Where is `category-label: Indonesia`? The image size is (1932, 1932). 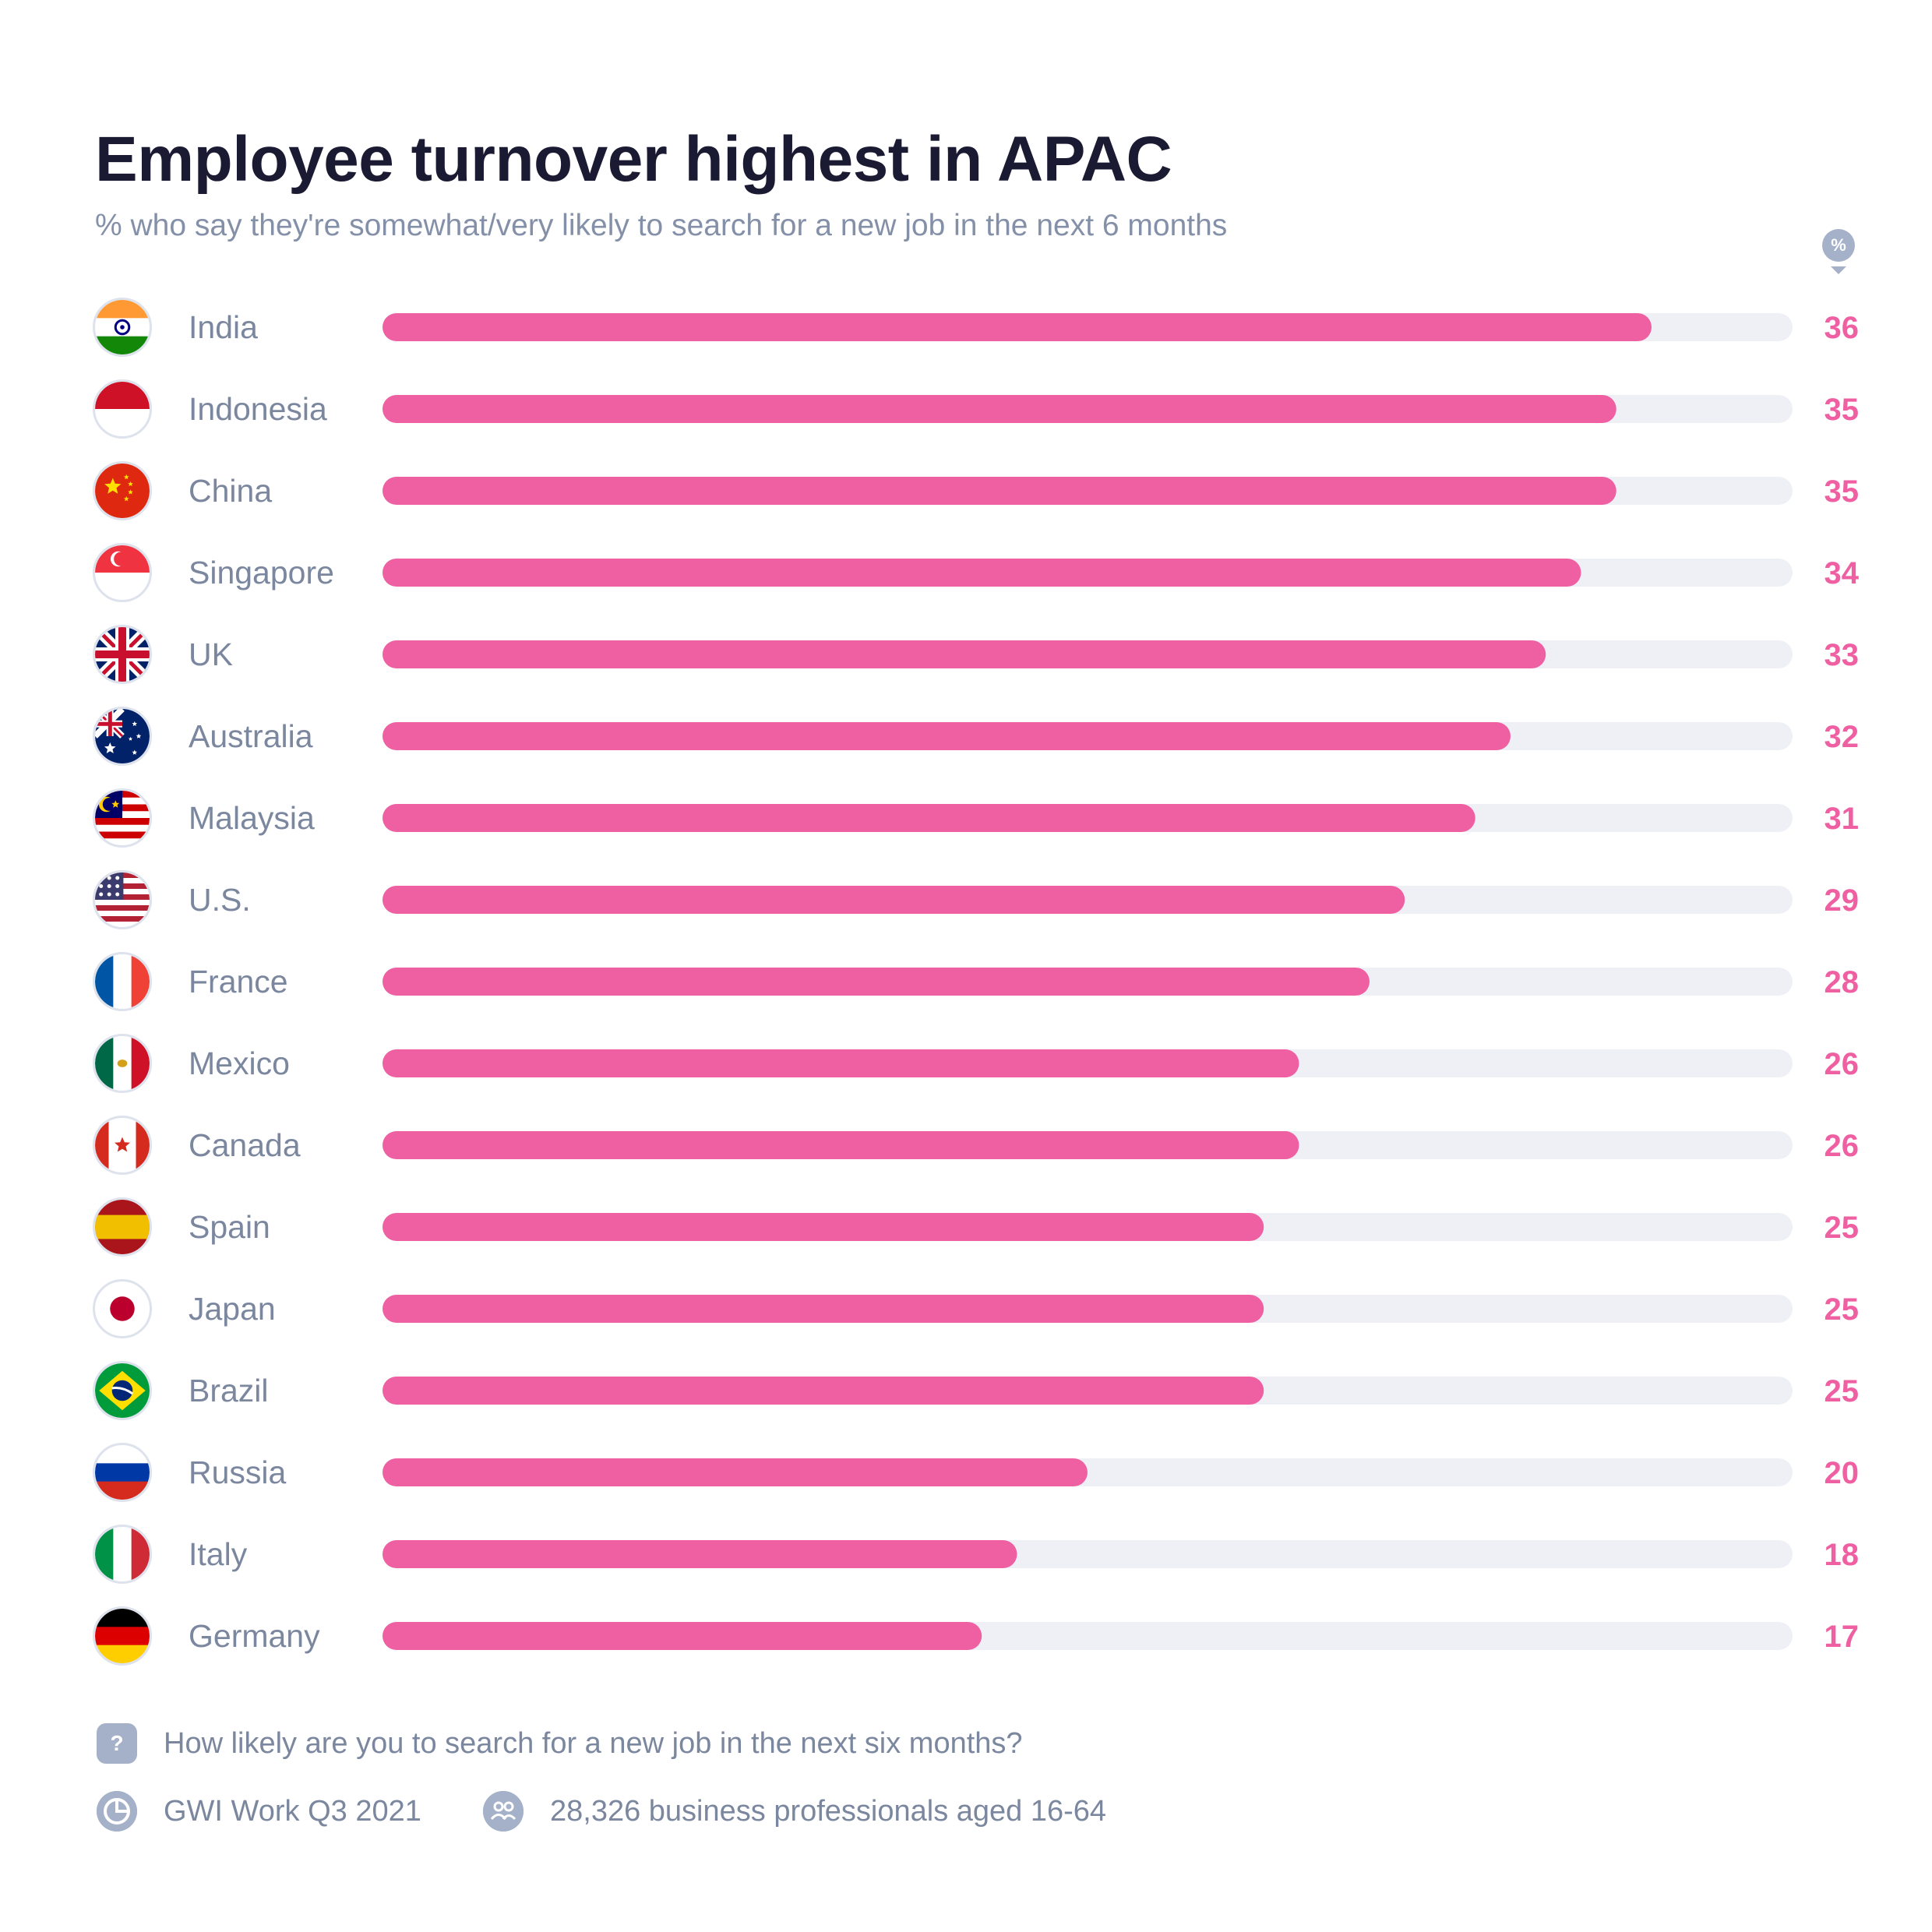 category-label: Indonesia is located at coordinates (258, 409).